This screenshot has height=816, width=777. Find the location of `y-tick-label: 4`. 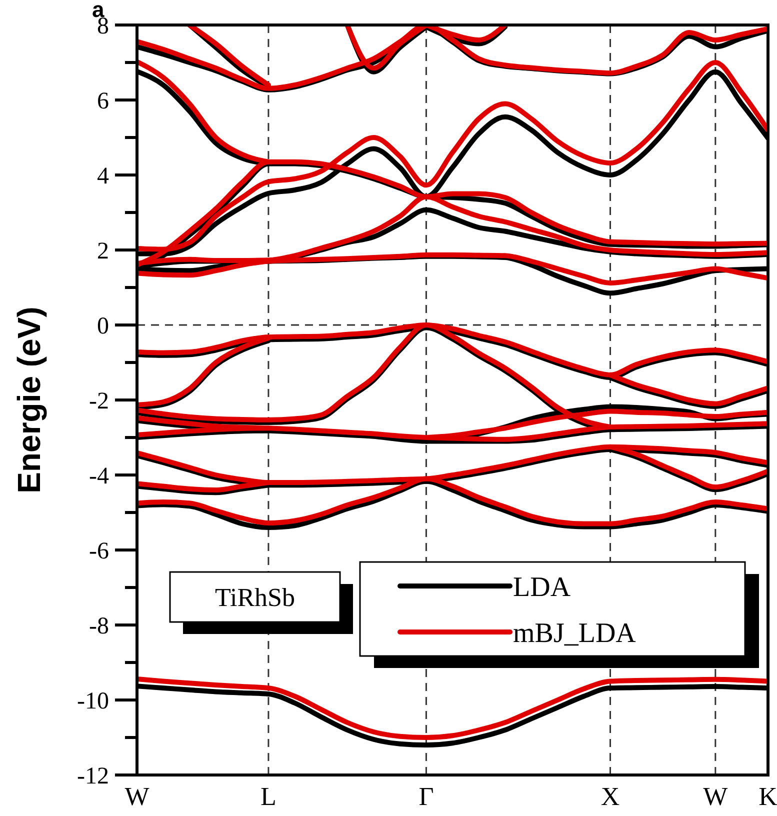

y-tick-label: 4 is located at coordinates (103, 176).